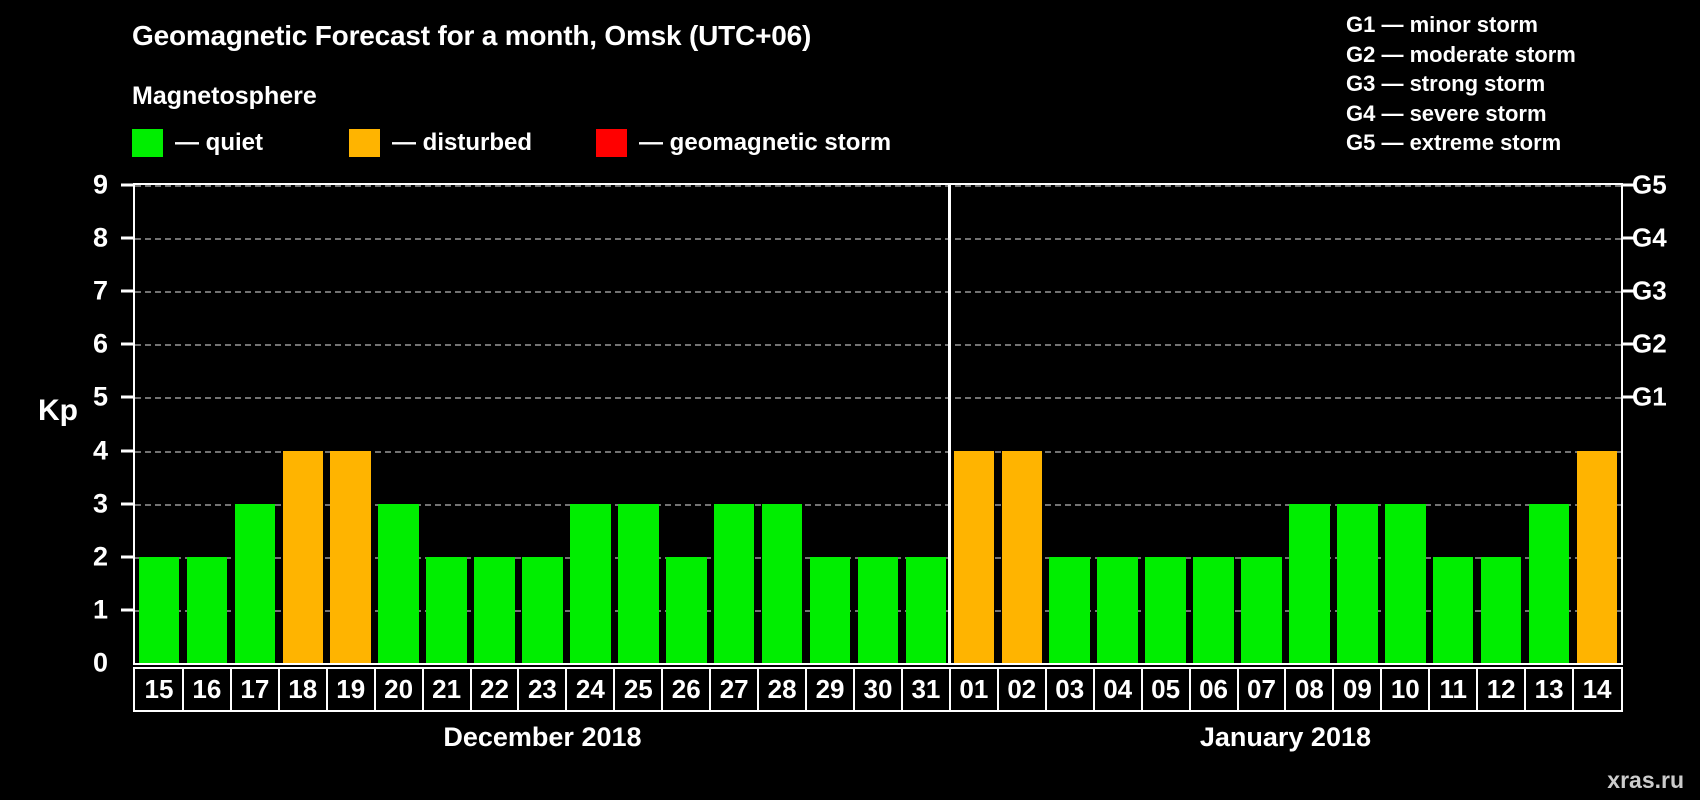  I want to click on g-tick-label-G4: G4, so click(1649, 237).